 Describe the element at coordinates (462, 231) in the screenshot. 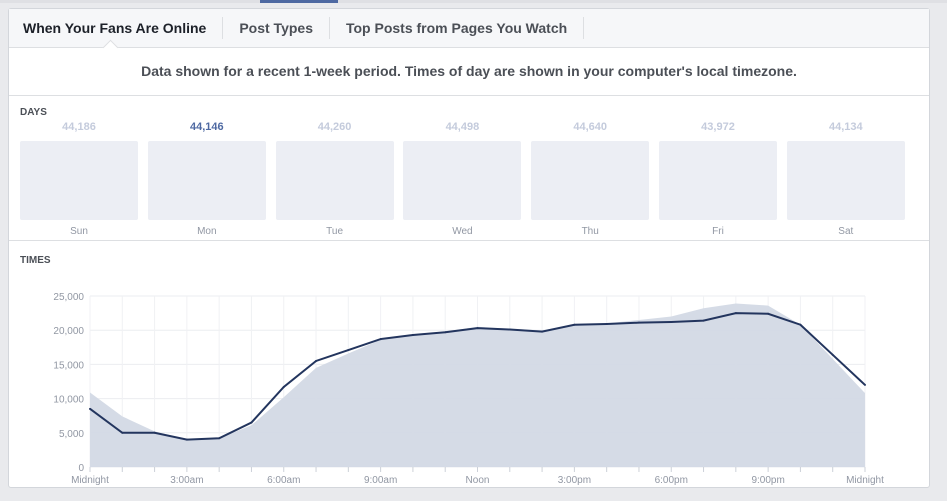

I see `day-label: Wed` at that location.